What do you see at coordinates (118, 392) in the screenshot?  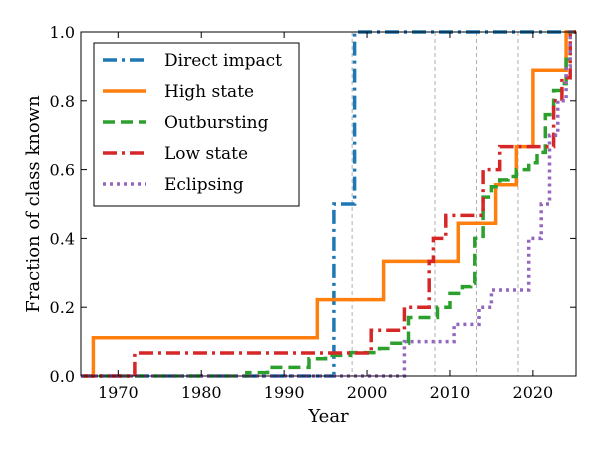 I see `x-tick-label: 1970` at bounding box center [118, 392].